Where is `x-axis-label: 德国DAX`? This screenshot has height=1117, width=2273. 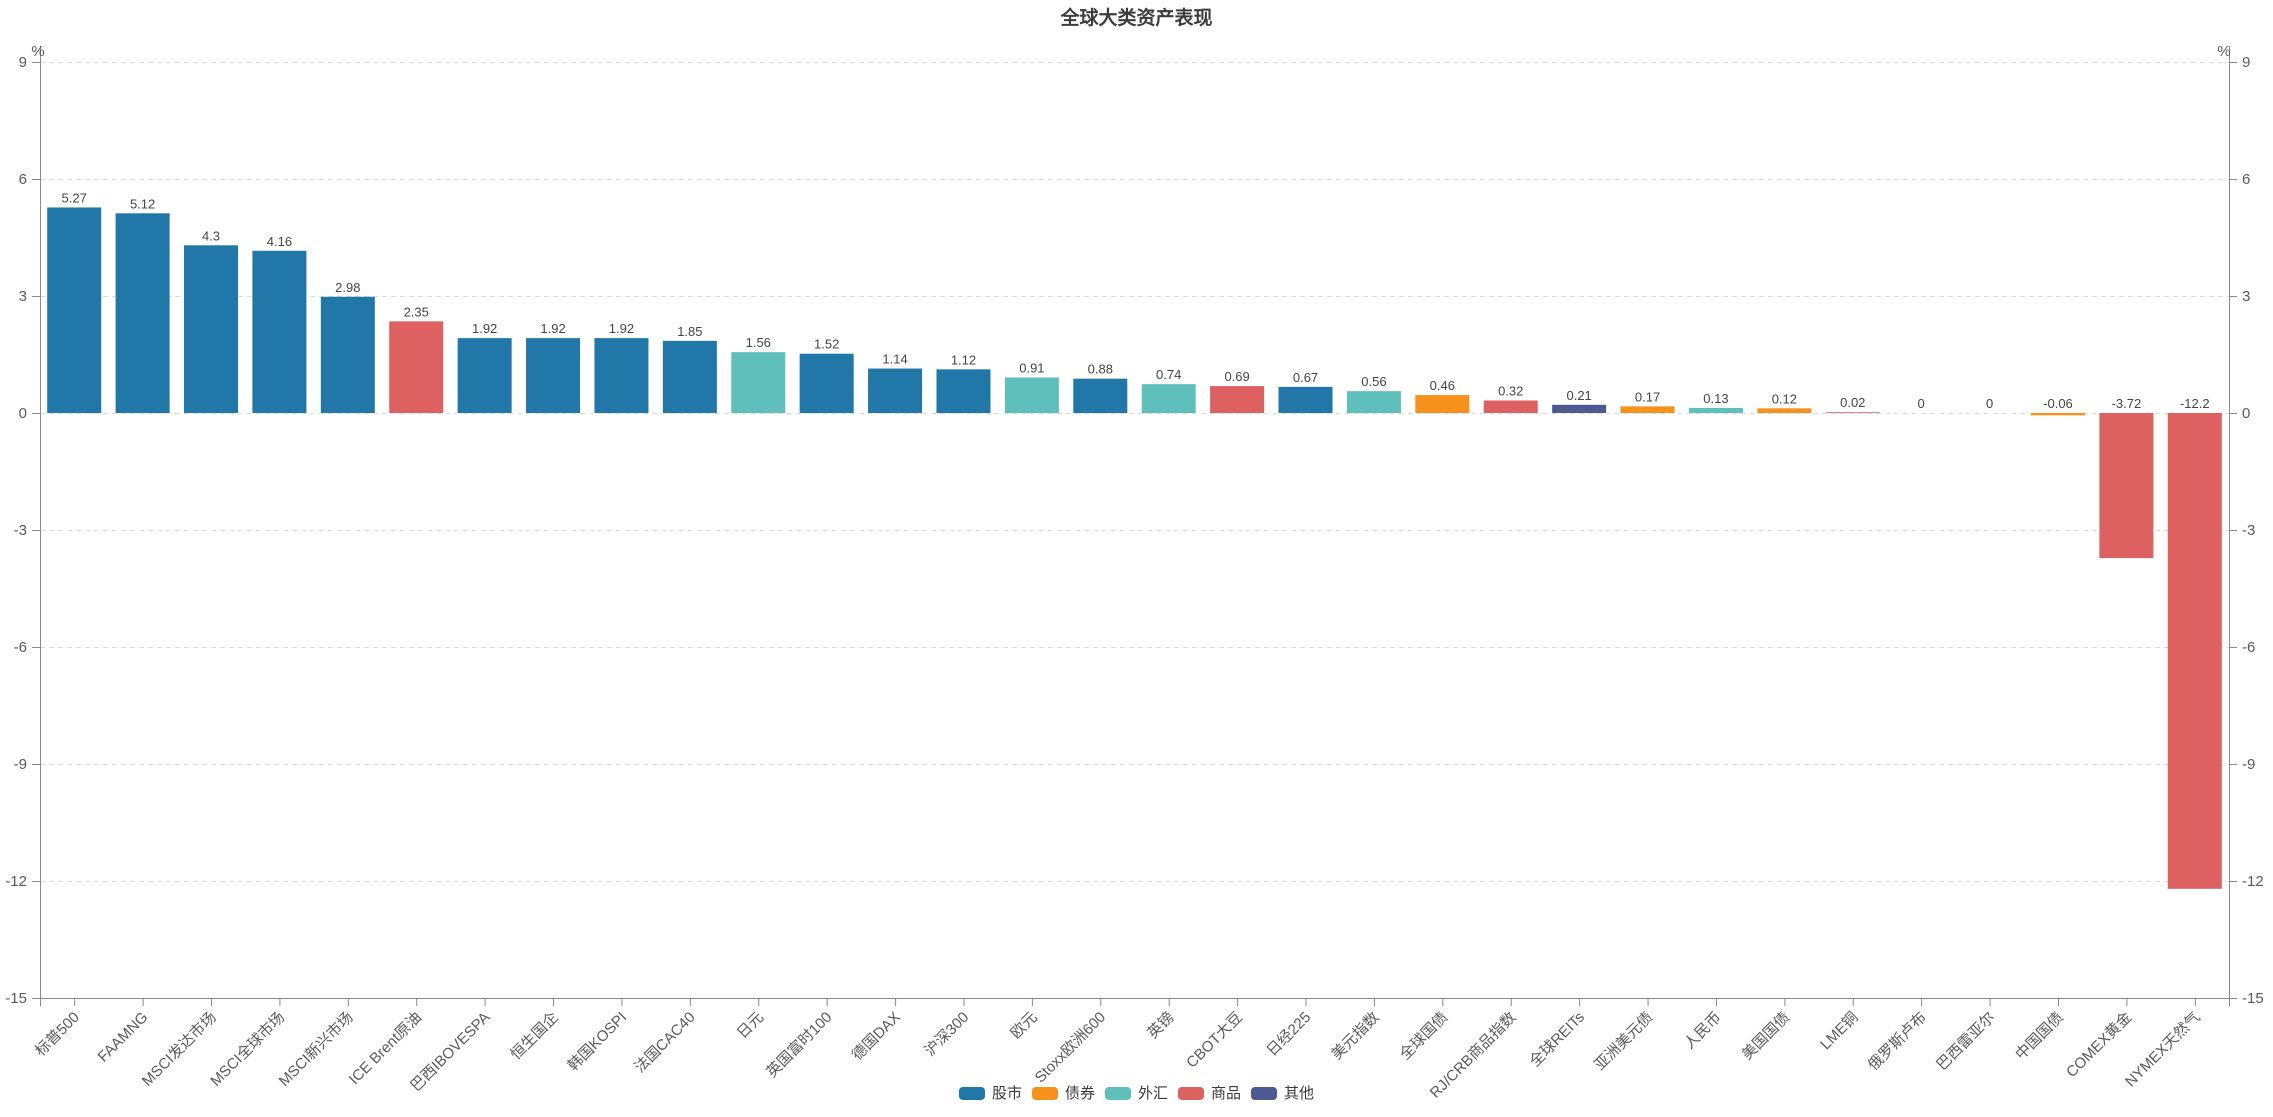 x-axis-label: 德国DAX is located at coordinates (876, 1036).